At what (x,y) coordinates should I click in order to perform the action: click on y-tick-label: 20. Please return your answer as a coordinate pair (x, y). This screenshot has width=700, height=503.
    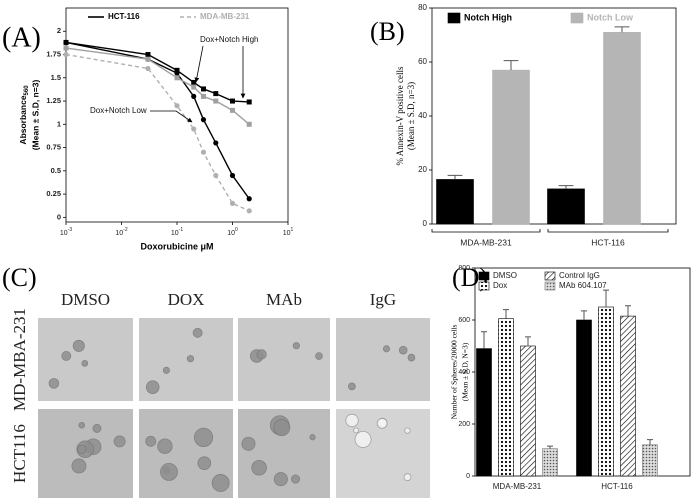
    Looking at the image, I should click on (422, 169).